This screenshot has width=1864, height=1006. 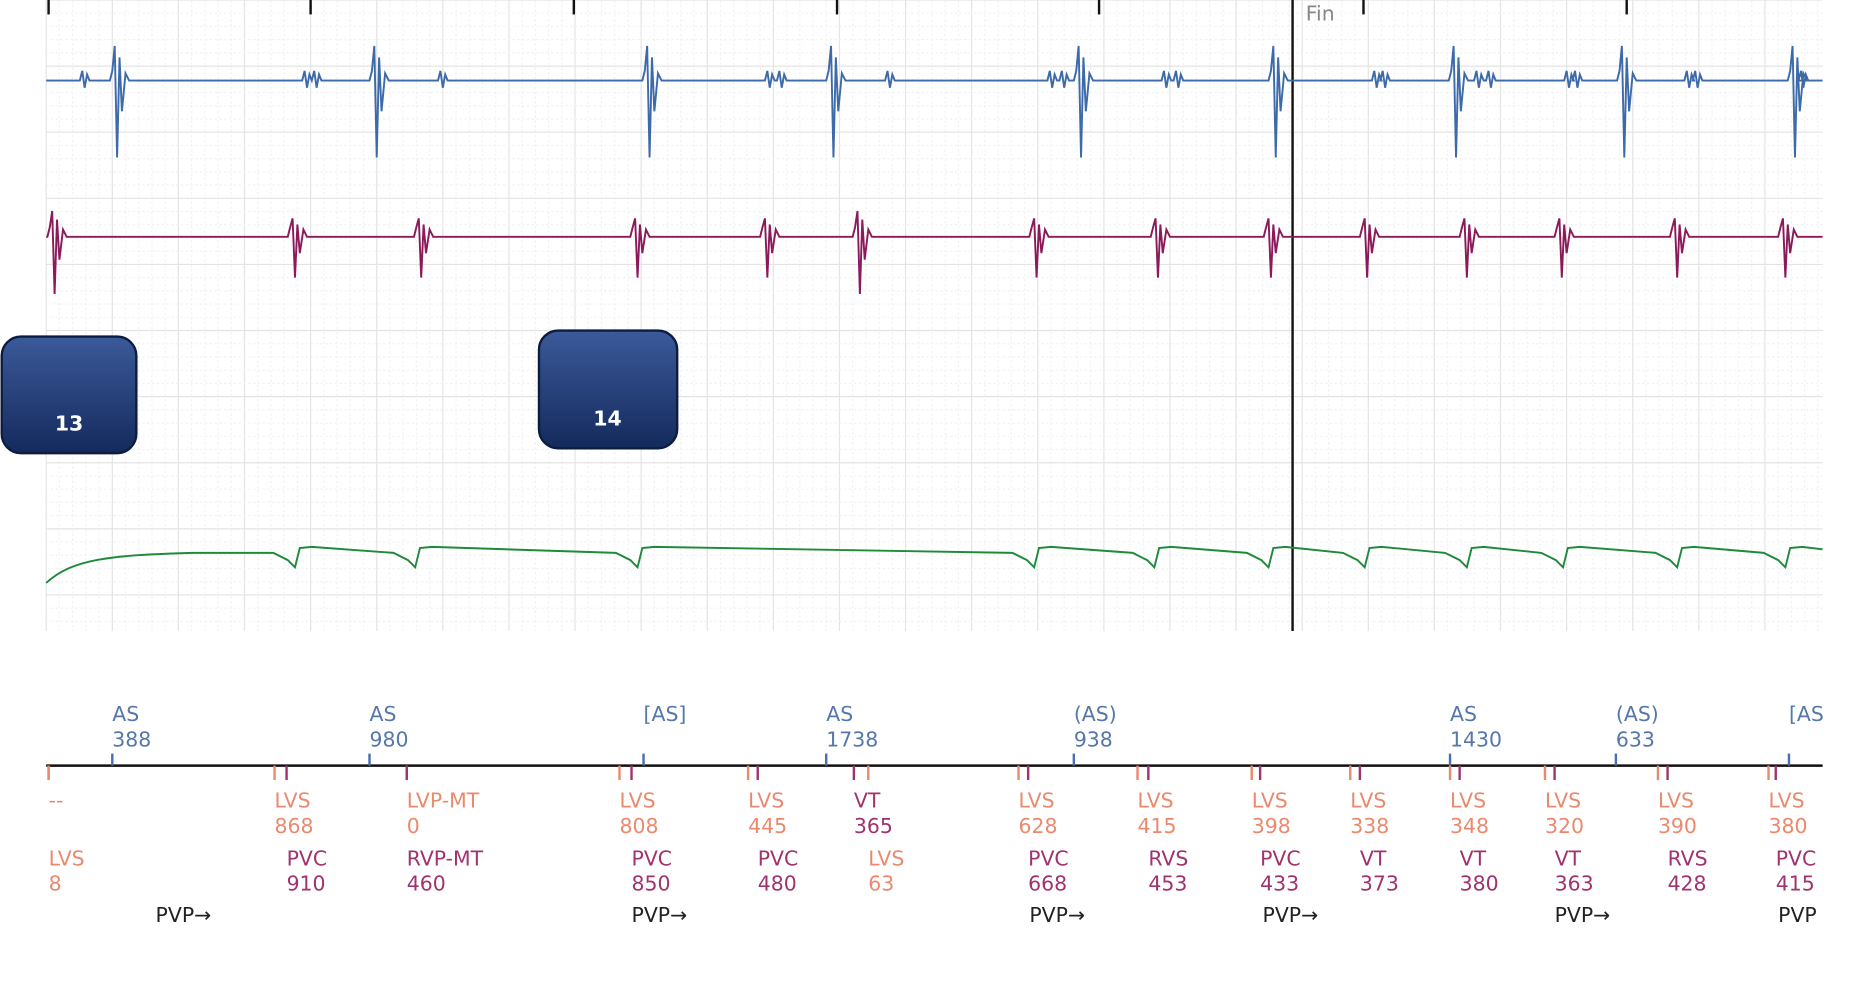 What do you see at coordinates (1038, 826) in the screenshot?
I see `ventricular-interval: 628` at bounding box center [1038, 826].